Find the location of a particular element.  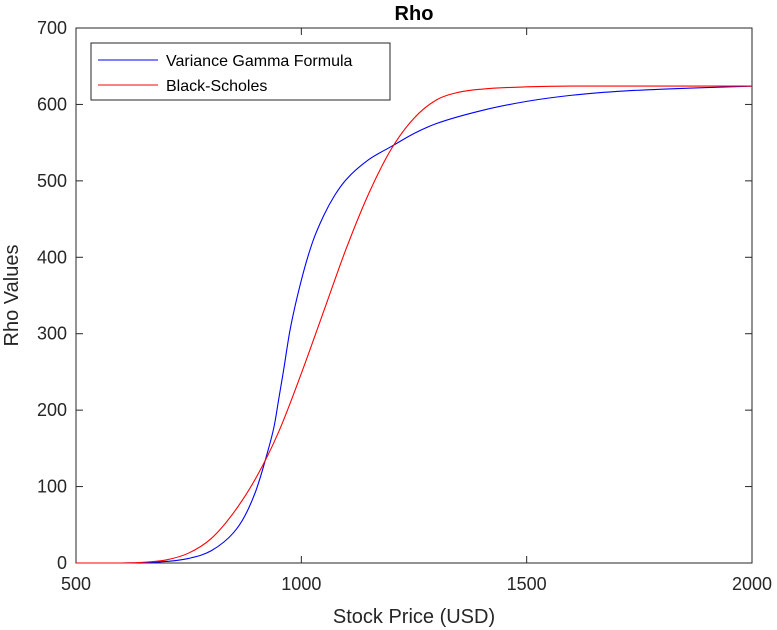

y-tick-label: 100 is located at coordinates (52, 487).